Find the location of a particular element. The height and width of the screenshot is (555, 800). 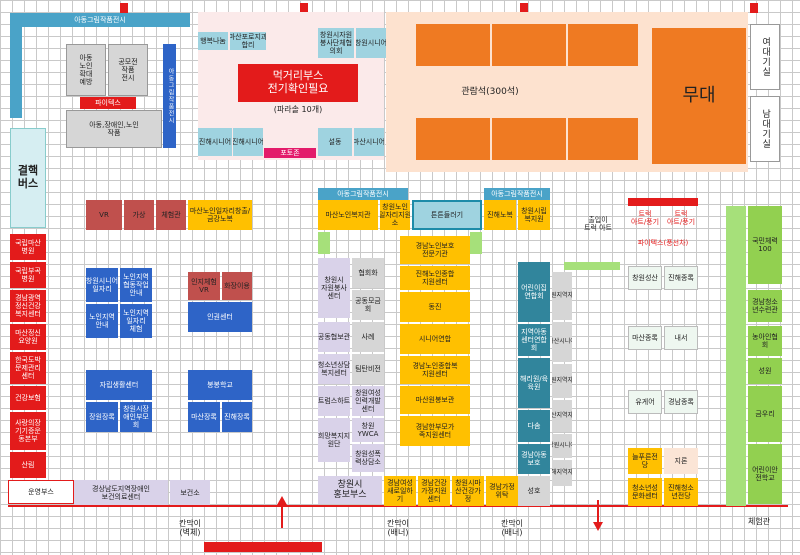

center-purple-7: 트럼스하트 is located at coordinates (334, 401).